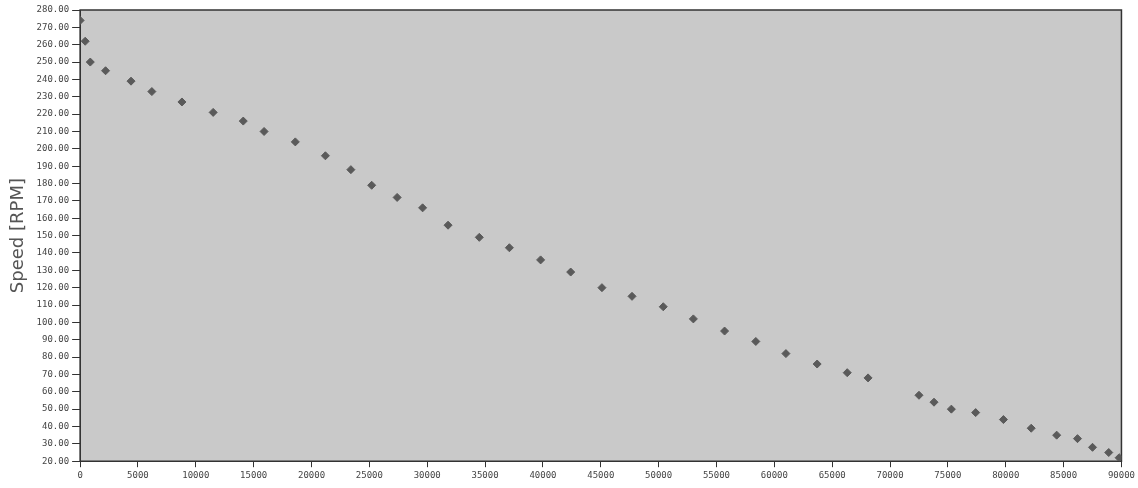 The height and width of the screenshot is (488, 1138). What do you see at coordinates (53, 165) in the screenshot?
I see `y-tick-label: 190.00` at bounding box center [53, 165].